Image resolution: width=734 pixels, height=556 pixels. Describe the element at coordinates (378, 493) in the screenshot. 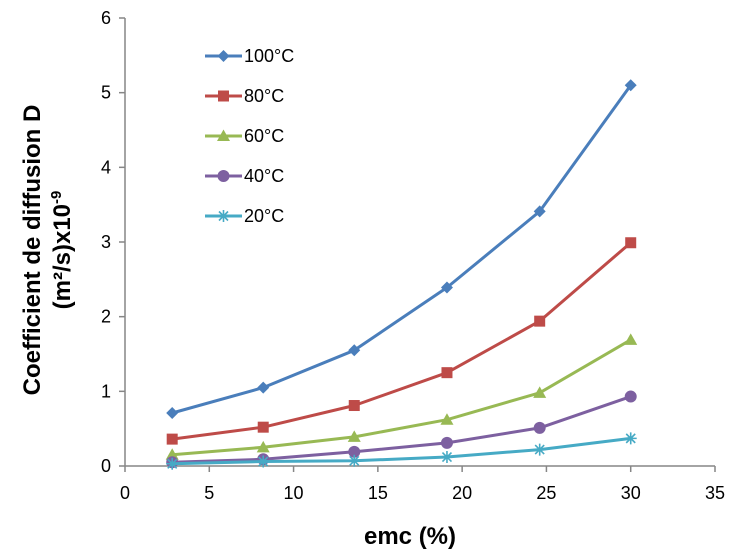

I see `x-tick-label: 15` at that location.